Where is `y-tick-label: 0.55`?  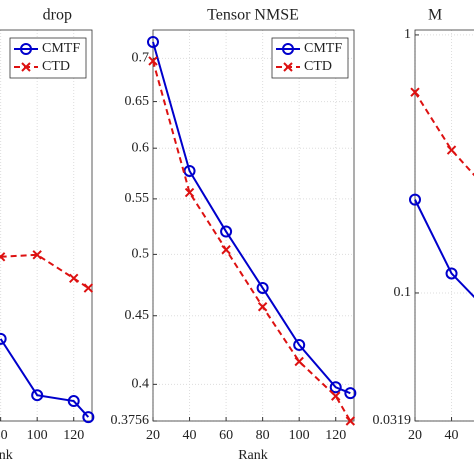
y-tick-label: 0.55 is located at coordinates (137, 198).